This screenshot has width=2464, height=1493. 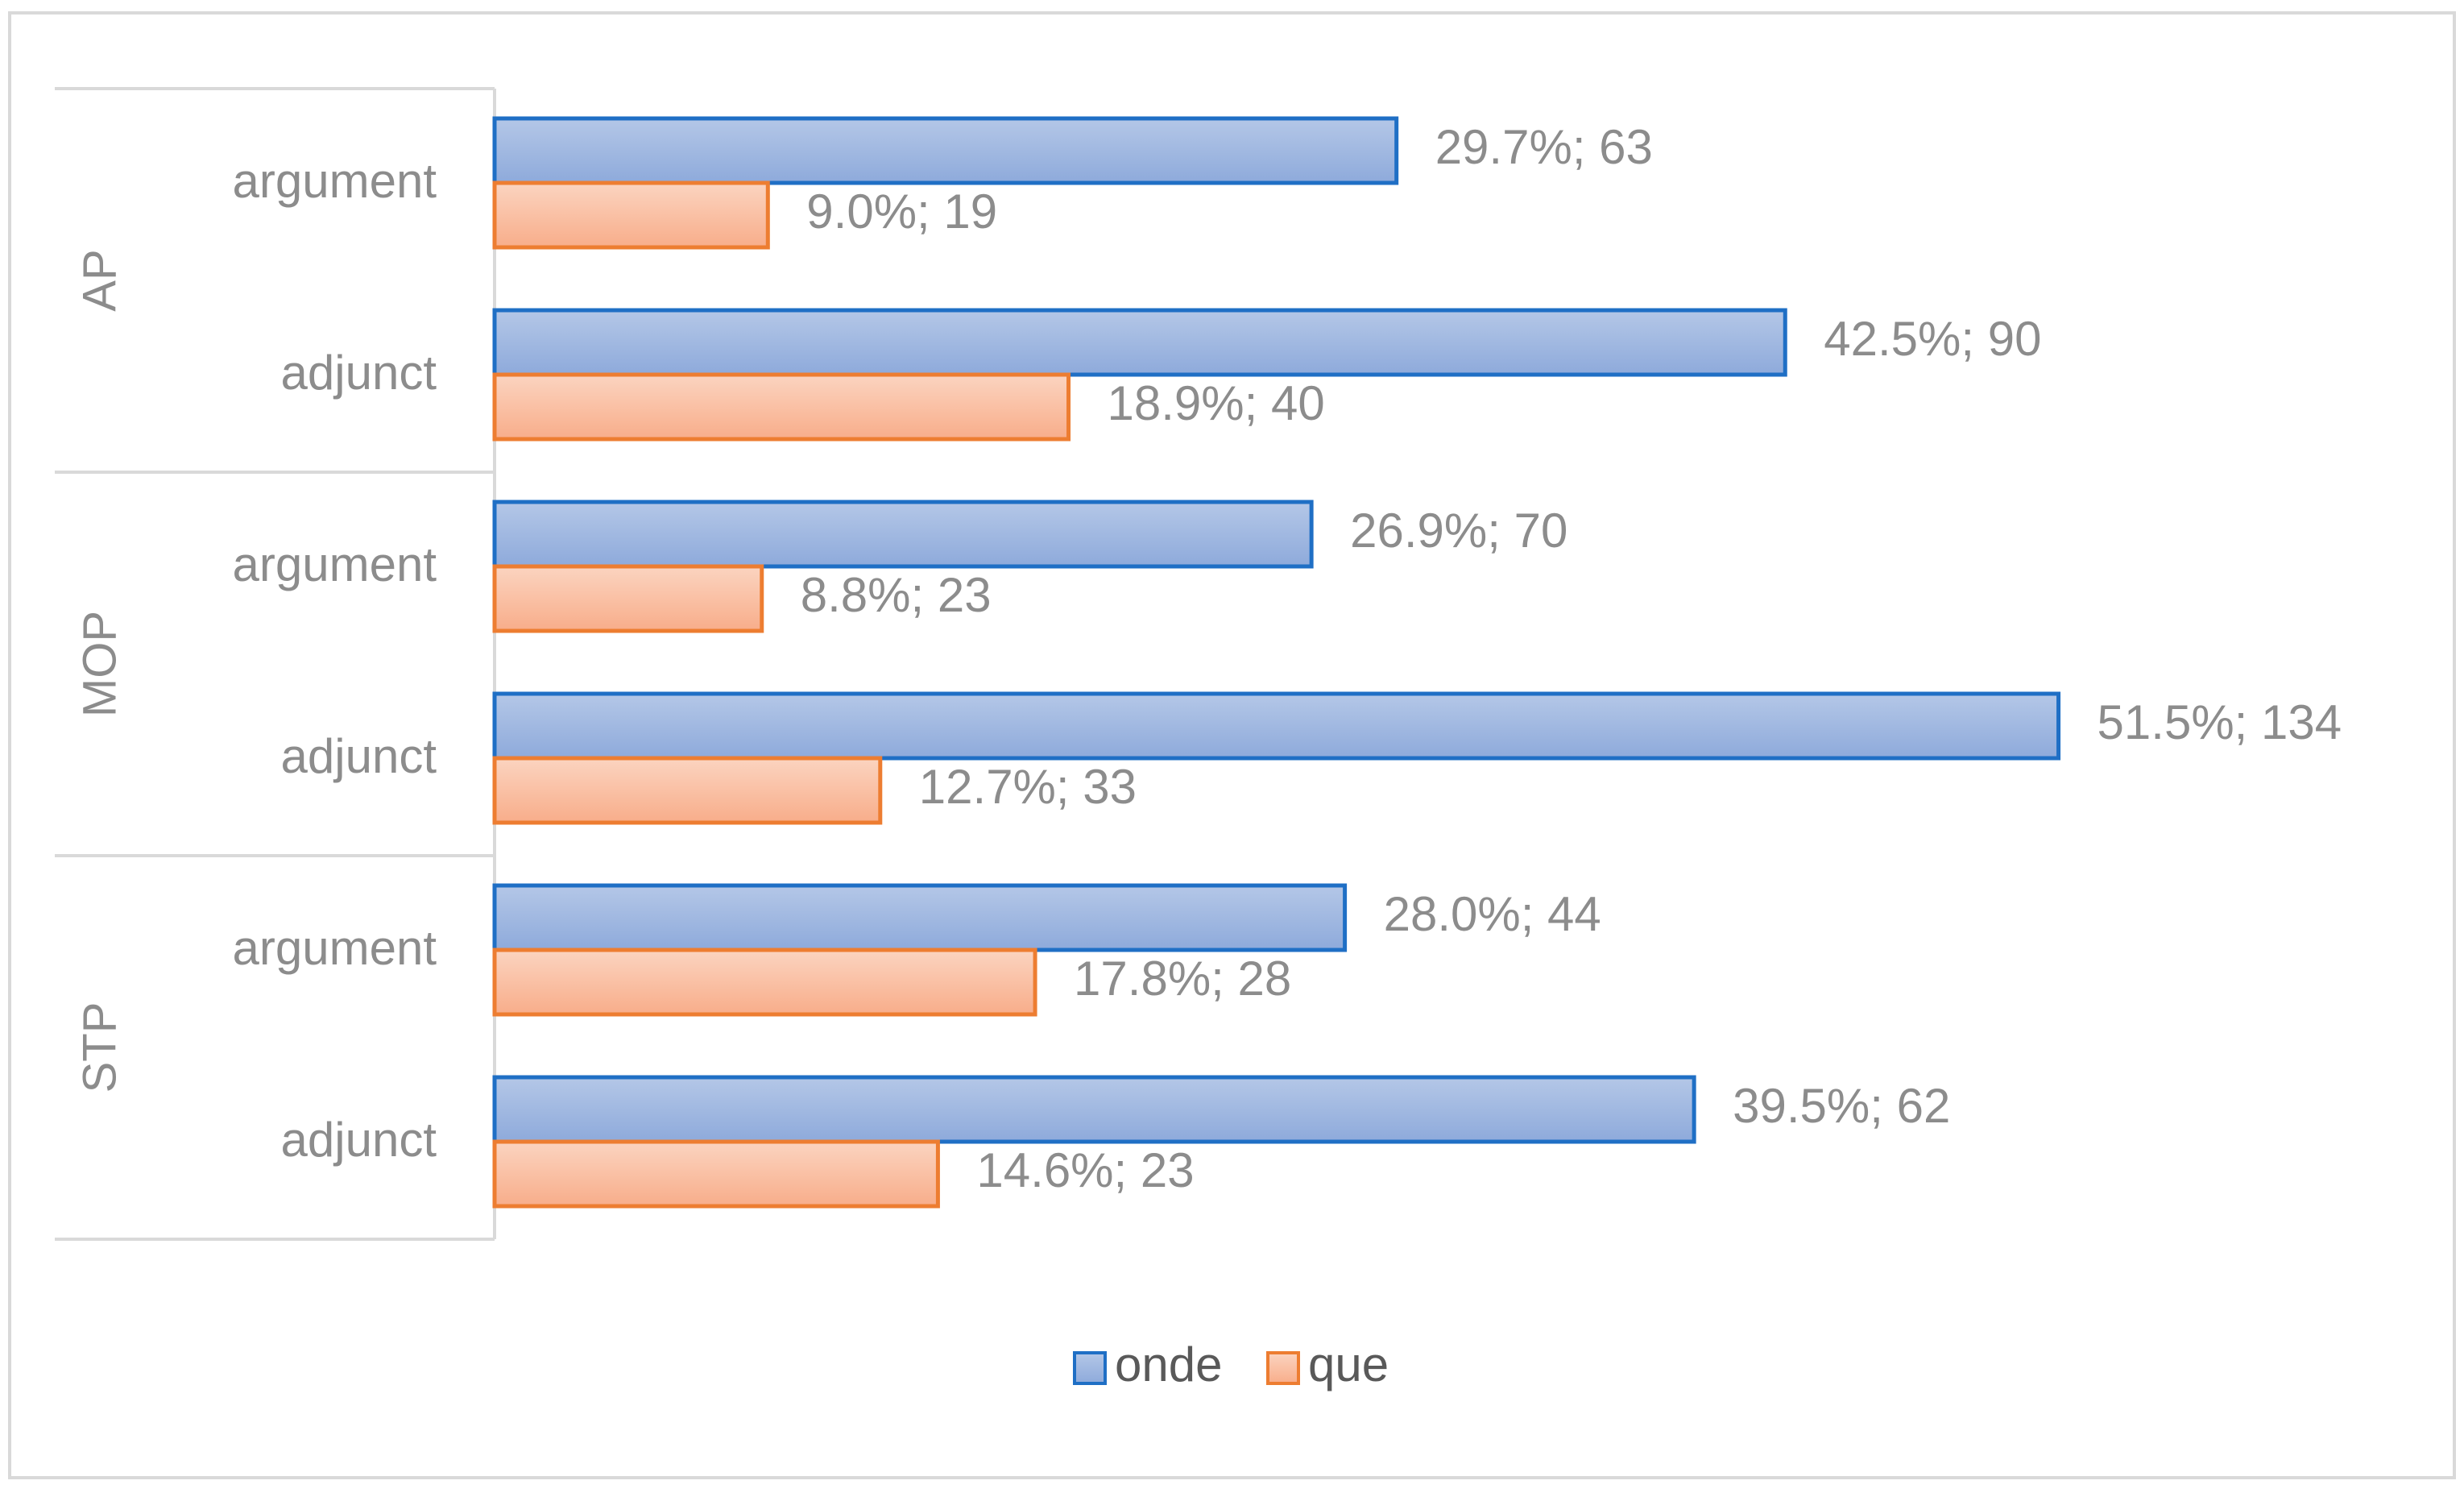 I want to click on data-label-ap-adjunct-onde: 42.5%; 90, so click(x=1932, y=339).